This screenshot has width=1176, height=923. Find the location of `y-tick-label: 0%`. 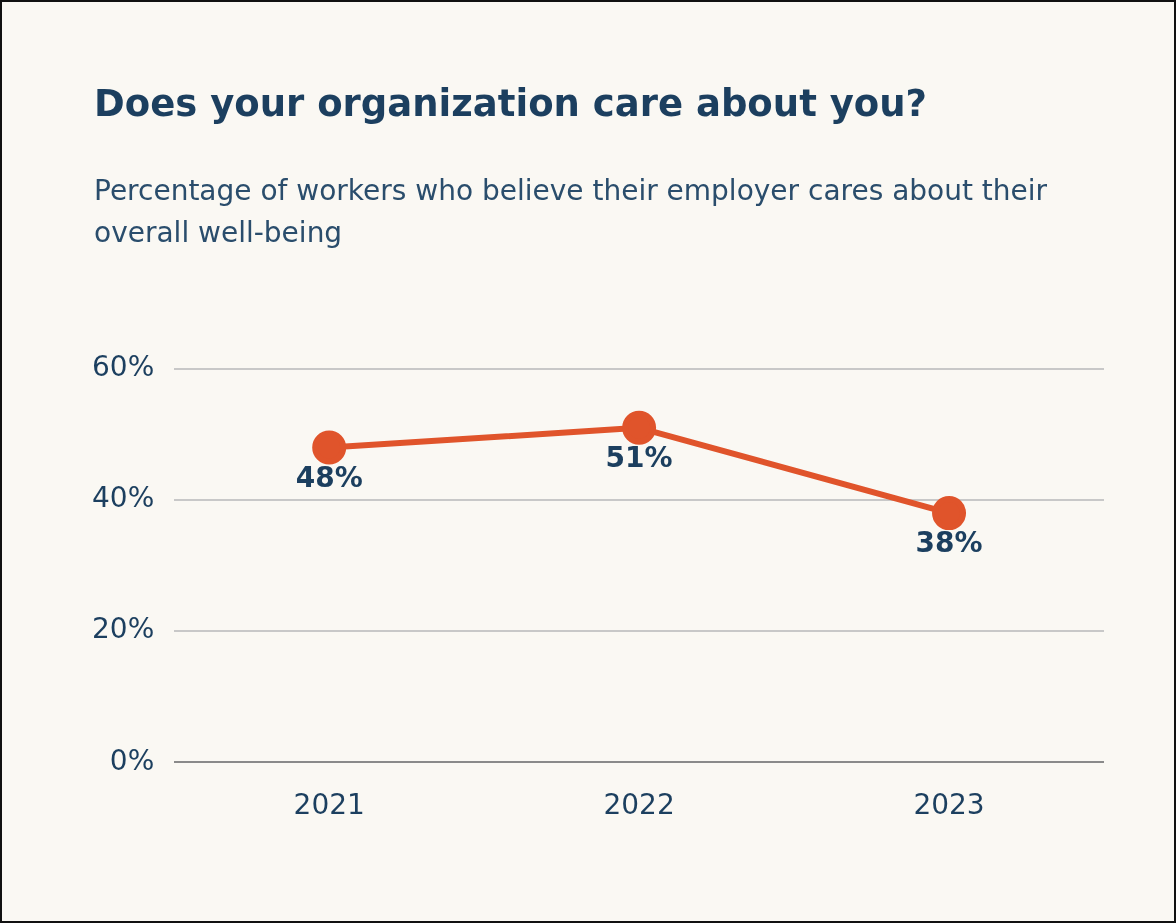

y-tick-label: 0% is located at coordinates (132, 760).